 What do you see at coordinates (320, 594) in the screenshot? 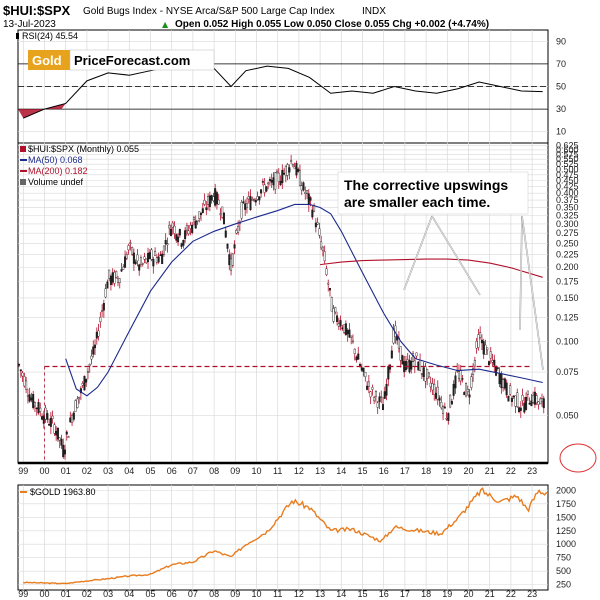
I see `x-tick-label-gold: 13` at bounding box center [320, 594].